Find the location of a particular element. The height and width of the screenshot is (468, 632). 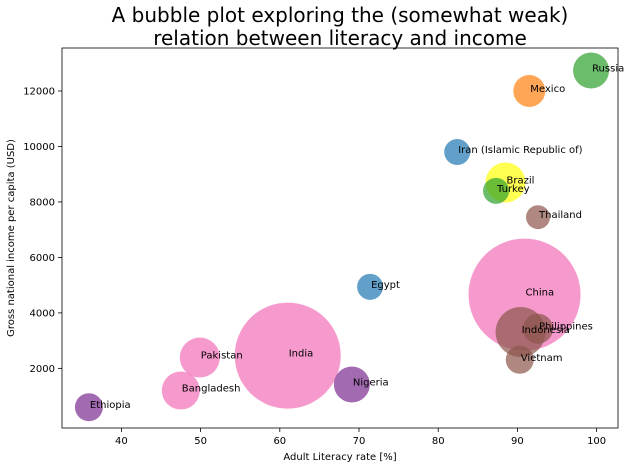

bubble-india is located at coordinates (287, 355).